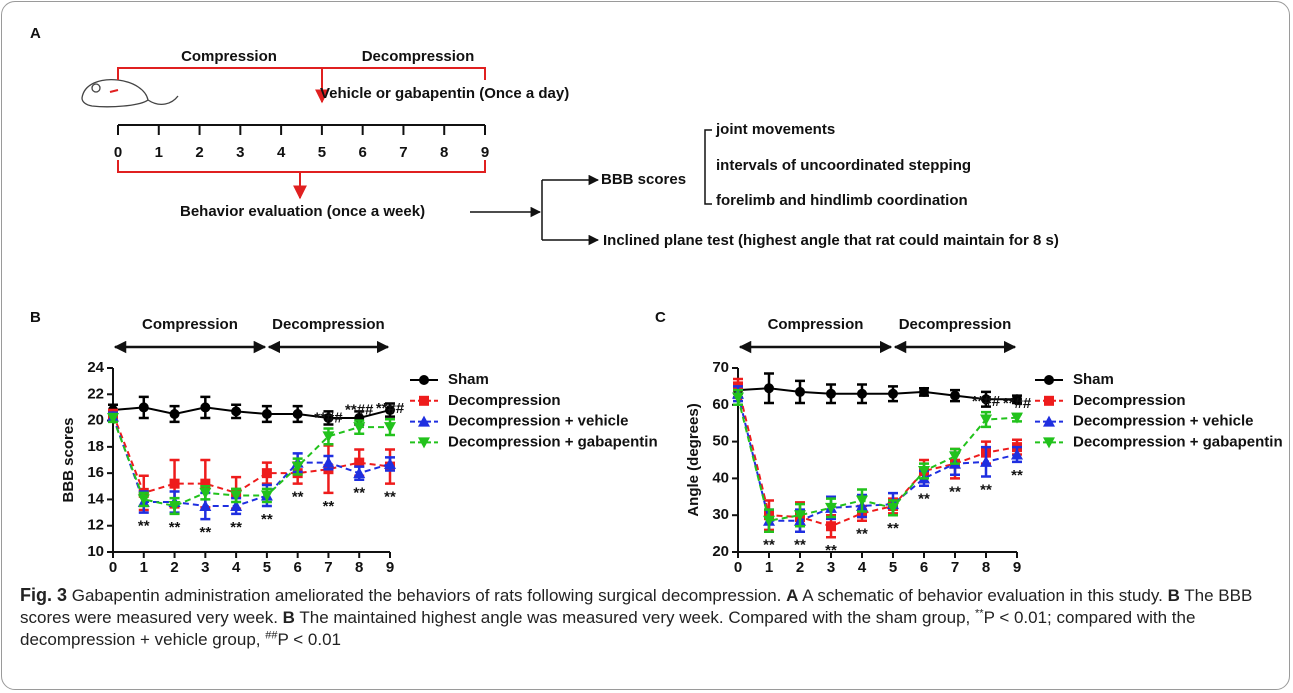 The height and width of the screenshot is (693, 1293). I want to click on timeline-tick-label: 3, so click(240, 152).